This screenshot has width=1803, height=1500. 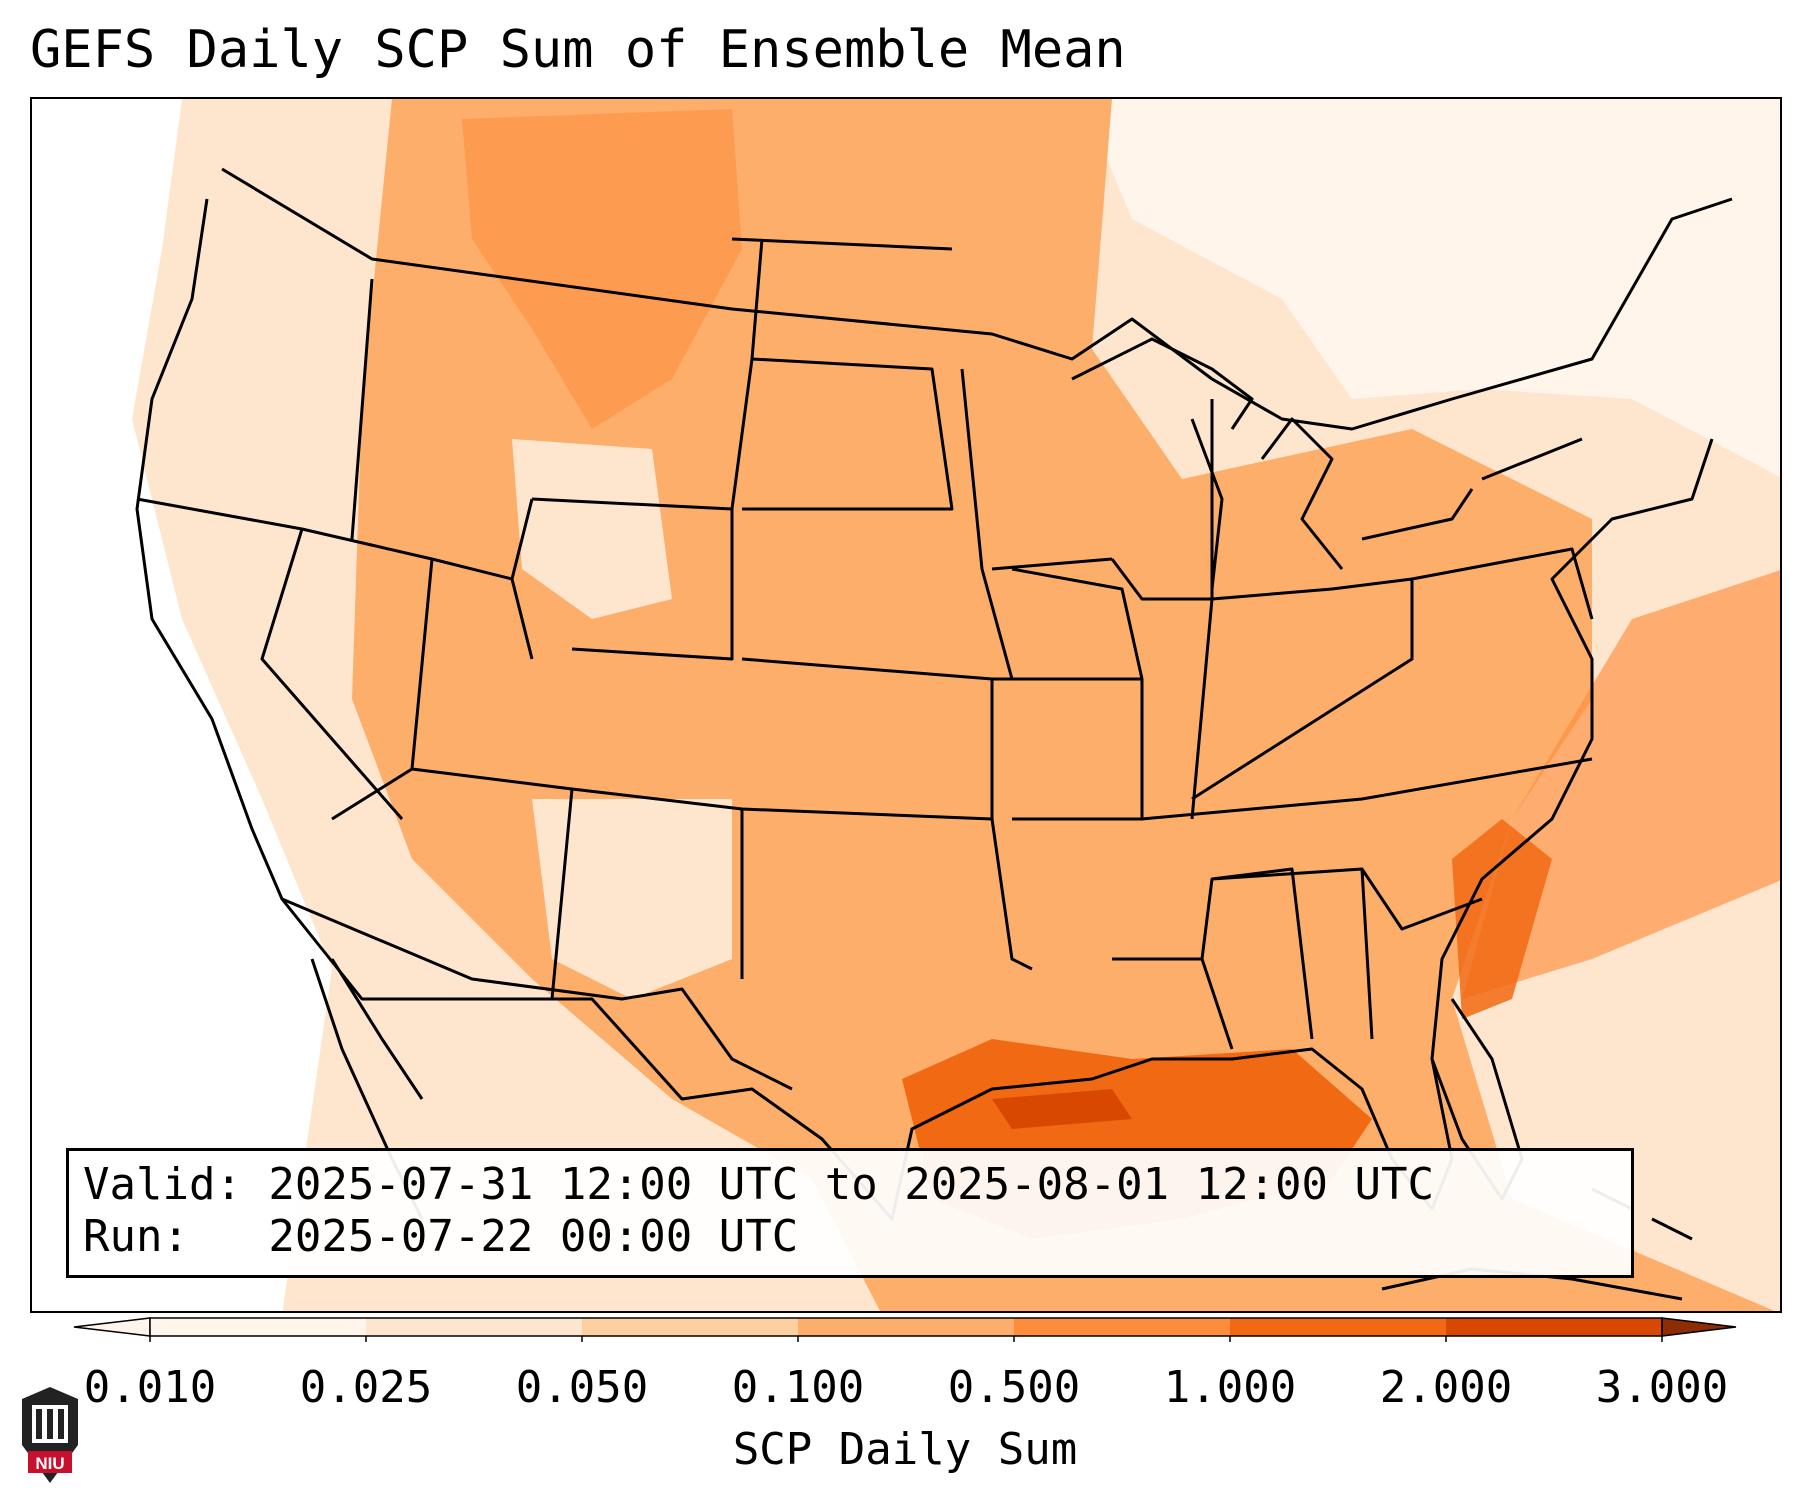 What do you see at coordinates (1431, 288) in the screenshot?
I see `northeast-light-area` at bounding box center [1431, 288].